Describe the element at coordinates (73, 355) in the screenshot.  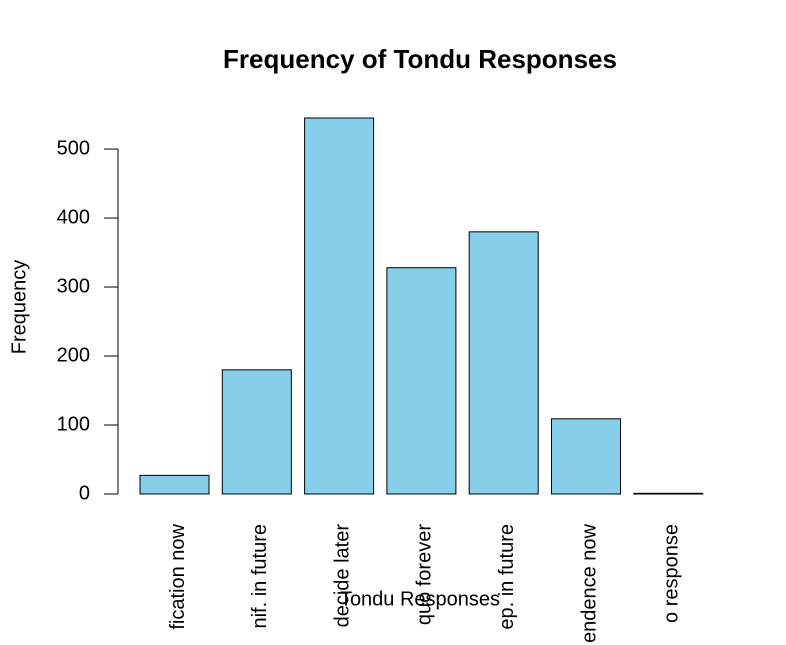
I see `y-tick-label: 200` at that location.